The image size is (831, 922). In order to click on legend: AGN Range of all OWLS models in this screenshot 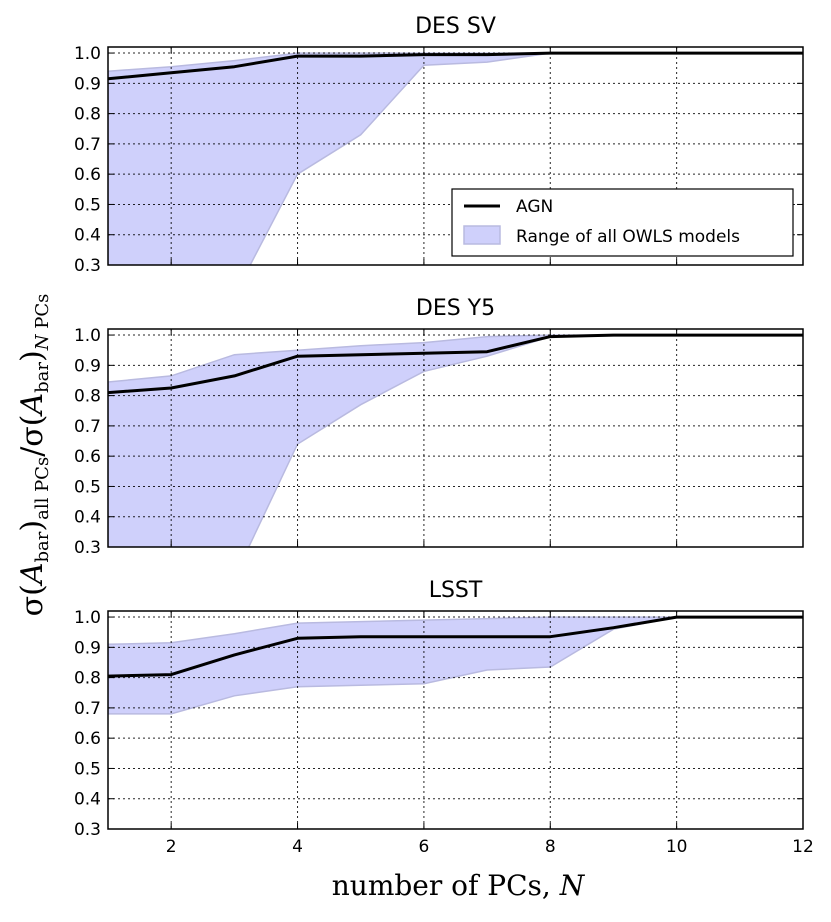, I will do `click(622, 222)`.